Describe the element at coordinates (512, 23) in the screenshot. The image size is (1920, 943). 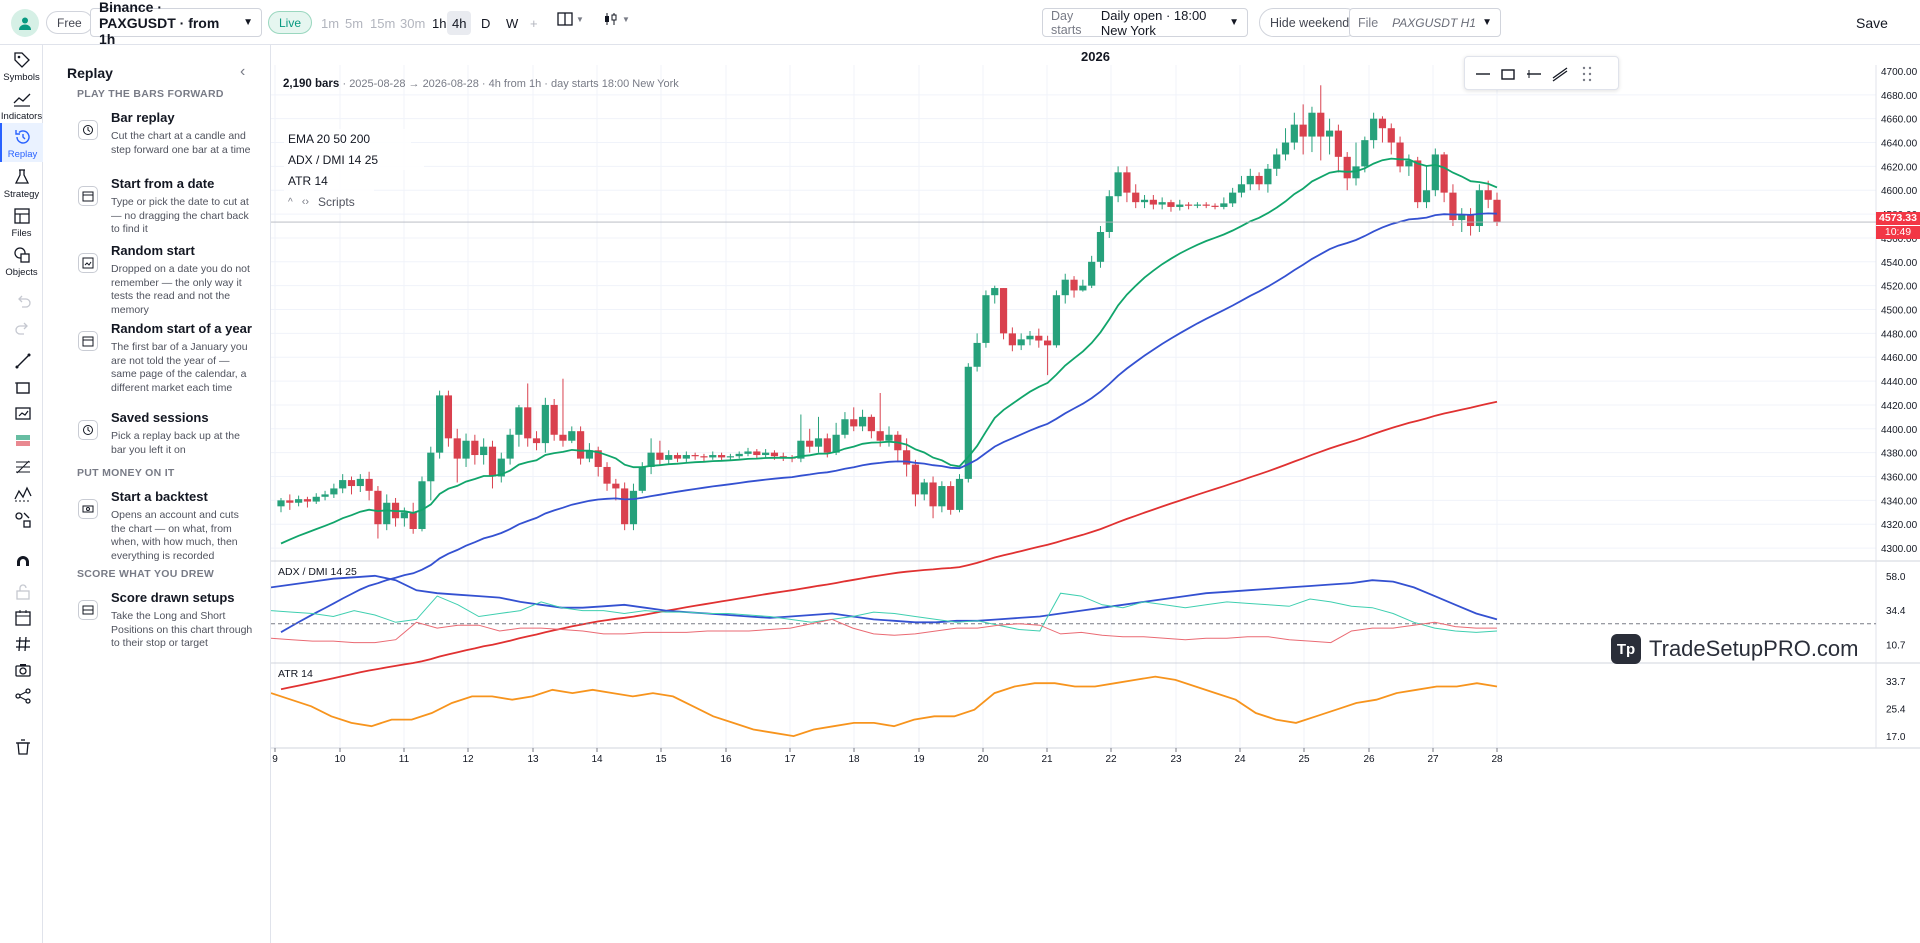
I see `timeframe-button: W` at that location.